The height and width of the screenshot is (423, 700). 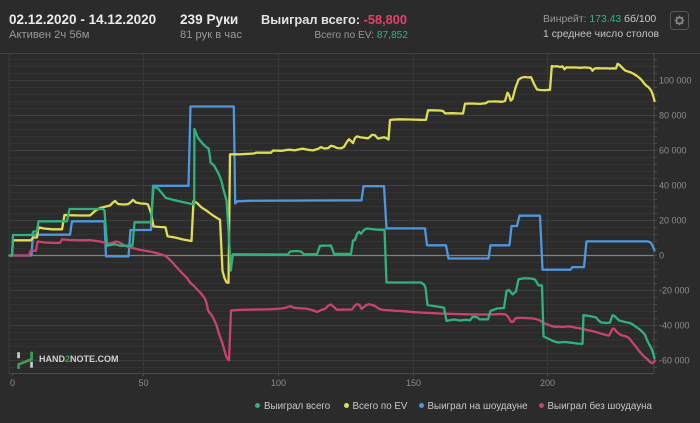 What do you see at coordinates (673, 185) in the screenshot?
I see `svg-text: 40 000` at bounding box center [673, 185].